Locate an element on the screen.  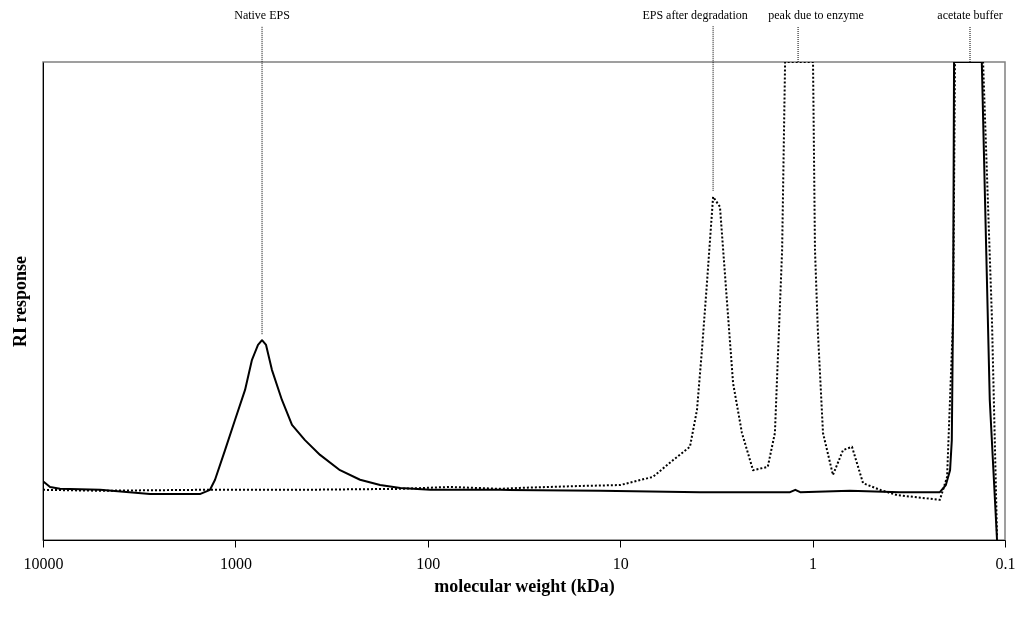
x-tick-label: 10000 is located at coordinates (43, 563).